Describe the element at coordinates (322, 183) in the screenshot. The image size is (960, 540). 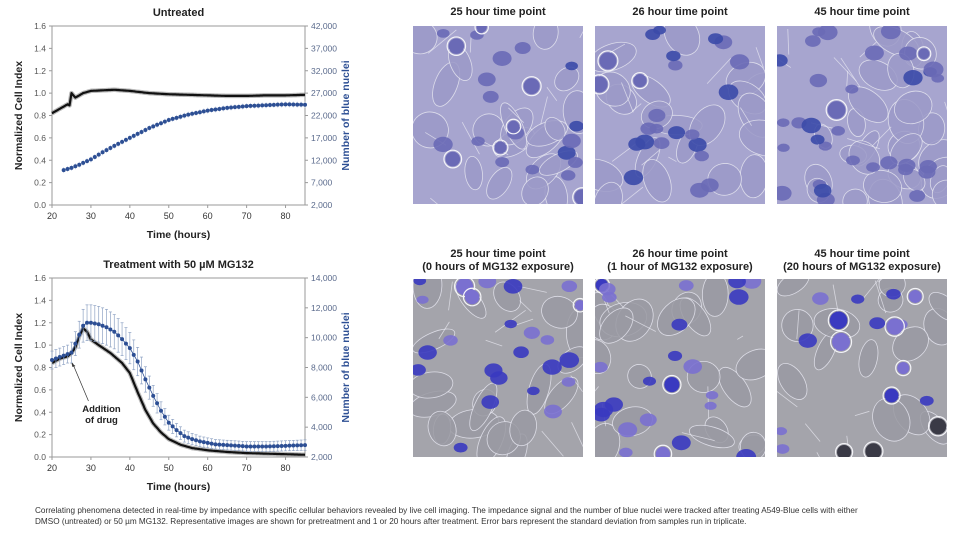
I see `y2-tick-label: 7,000` at that location.